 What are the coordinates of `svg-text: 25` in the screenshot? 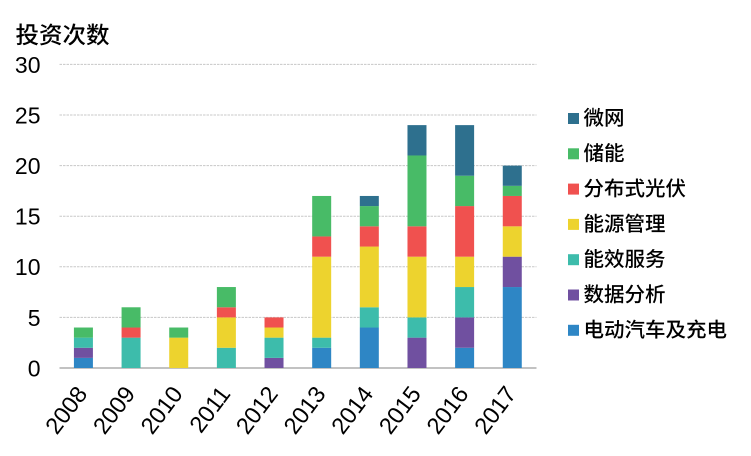 It's located at (28, 115).